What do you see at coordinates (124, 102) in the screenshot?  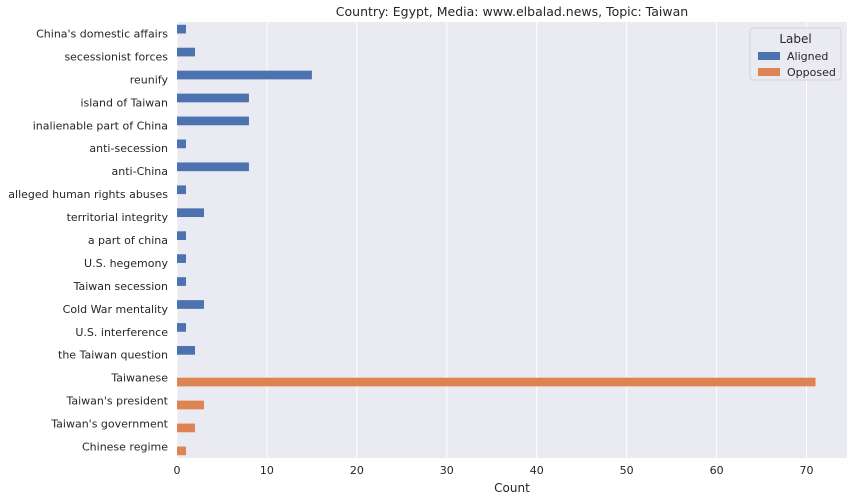 I see `category-label: island of Taiwan` at bounding box center [124, 102].